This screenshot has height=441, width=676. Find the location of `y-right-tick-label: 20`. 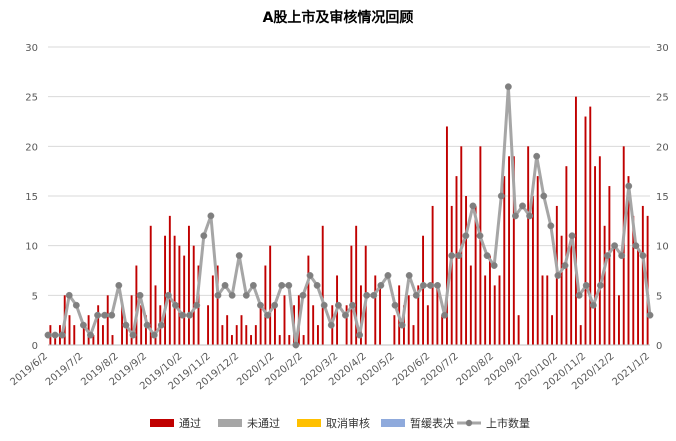

y-right-tick-label: 20 is located at coordinates (662, 147).